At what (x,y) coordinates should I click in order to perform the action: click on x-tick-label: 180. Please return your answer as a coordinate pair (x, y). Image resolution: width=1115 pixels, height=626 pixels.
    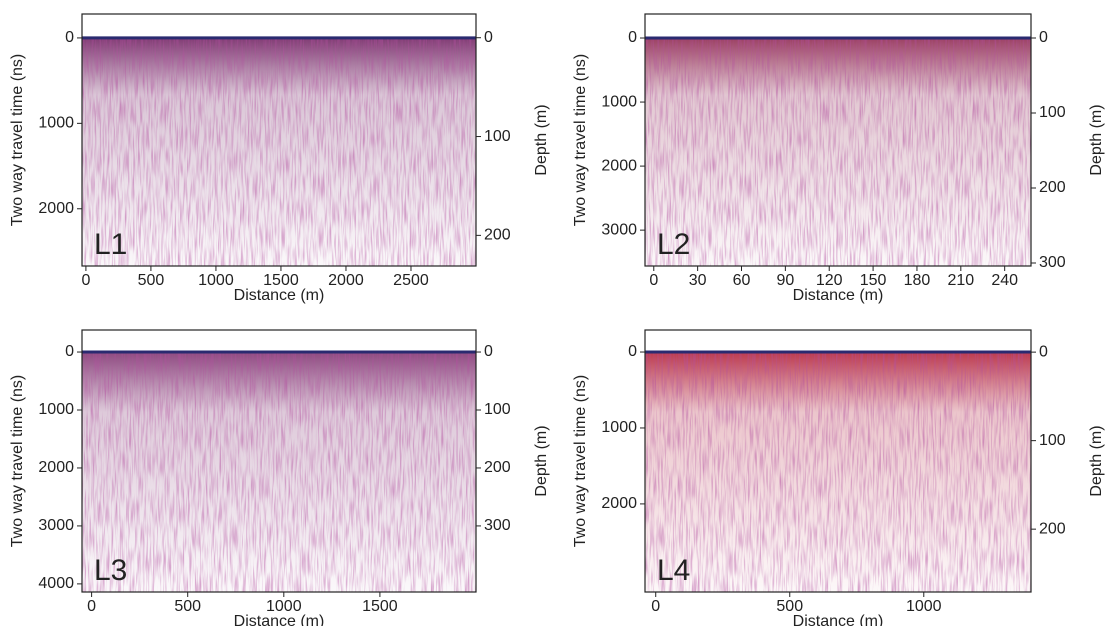
    Looking at the image, I should click on (917, 280).